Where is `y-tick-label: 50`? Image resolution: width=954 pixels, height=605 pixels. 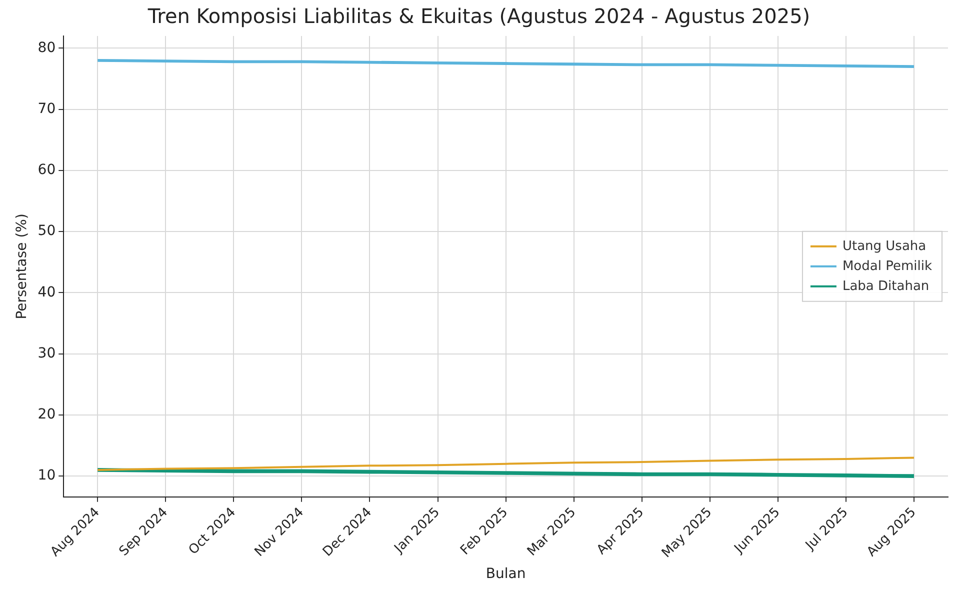 y-tick-label: 50 is located at coordinates (47, 231).